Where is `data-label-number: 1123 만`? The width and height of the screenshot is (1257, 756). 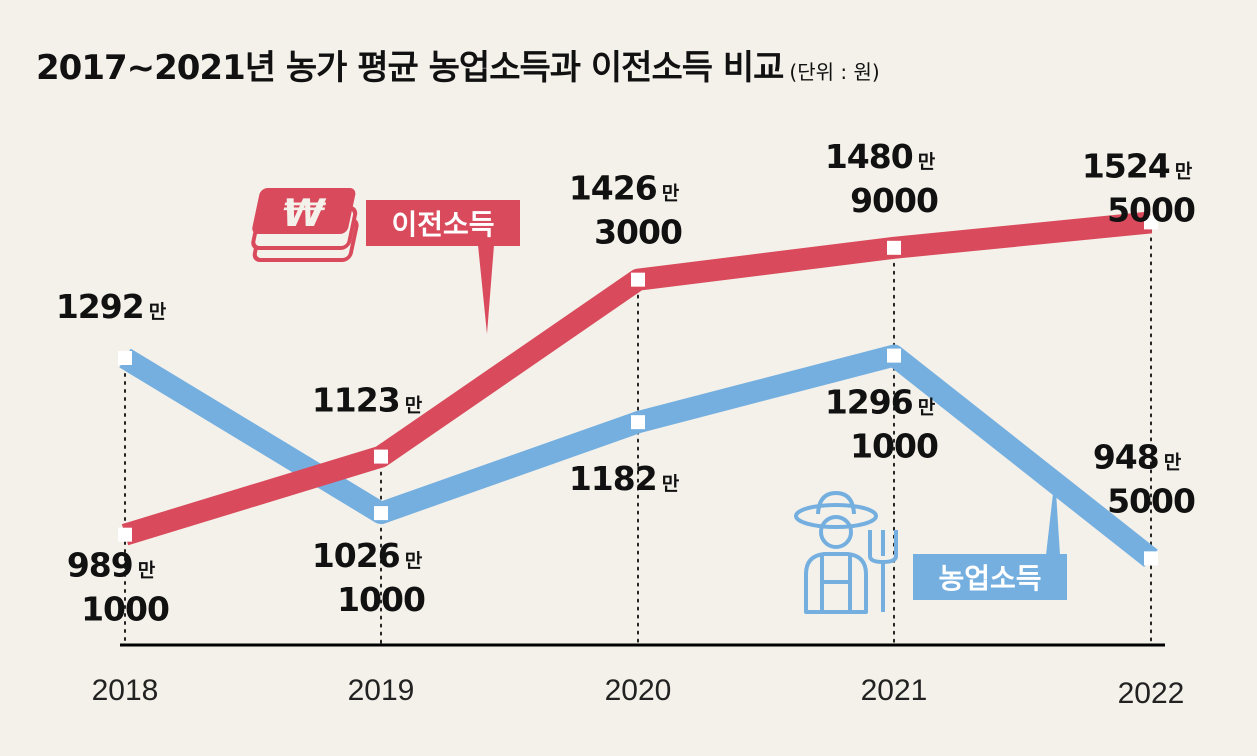 data-label-number: 1123 만 is located at coordinates (367, 400).